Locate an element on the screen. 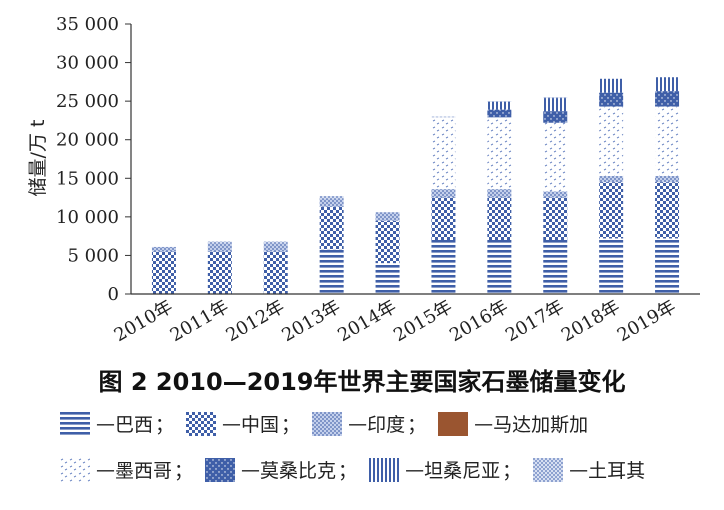 The width and height of the screenshot is (724, 510). legend-label: 巴西 is located at coordinates (134, 425).